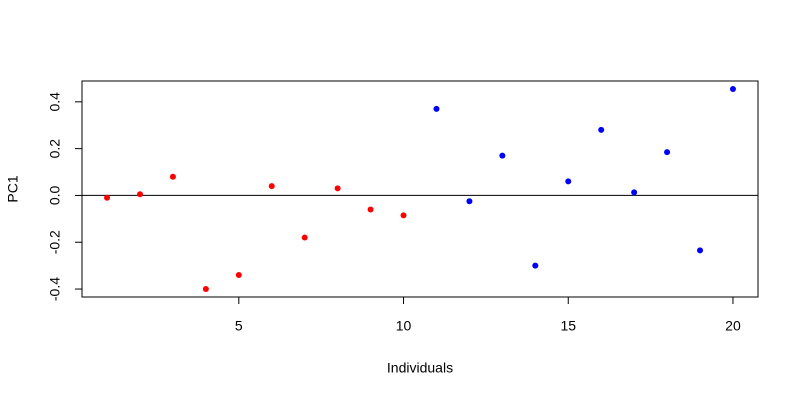 This screenshot has width=800, height=400. Describe the element at coordinates (13, 188) in the screenshot. I see `y-axis-label: PC1` at that location.